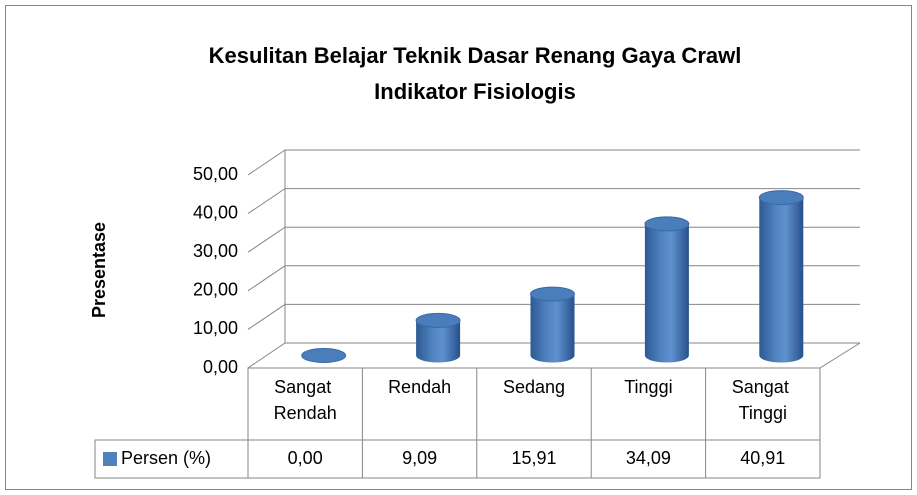 This screenshot has height=495, width=917. What do you see at coordinates (99, 270) in the screenshot?
I see `y-axis-label: Presentase` at bounding box center [99, 270].